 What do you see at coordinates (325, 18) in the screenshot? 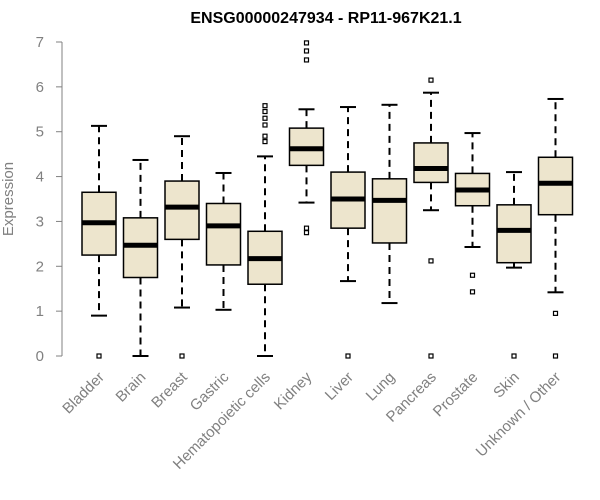
I see `chart-title: ENSG00000247934 - RP11-967K21.1` at bounding box center [325, 18].